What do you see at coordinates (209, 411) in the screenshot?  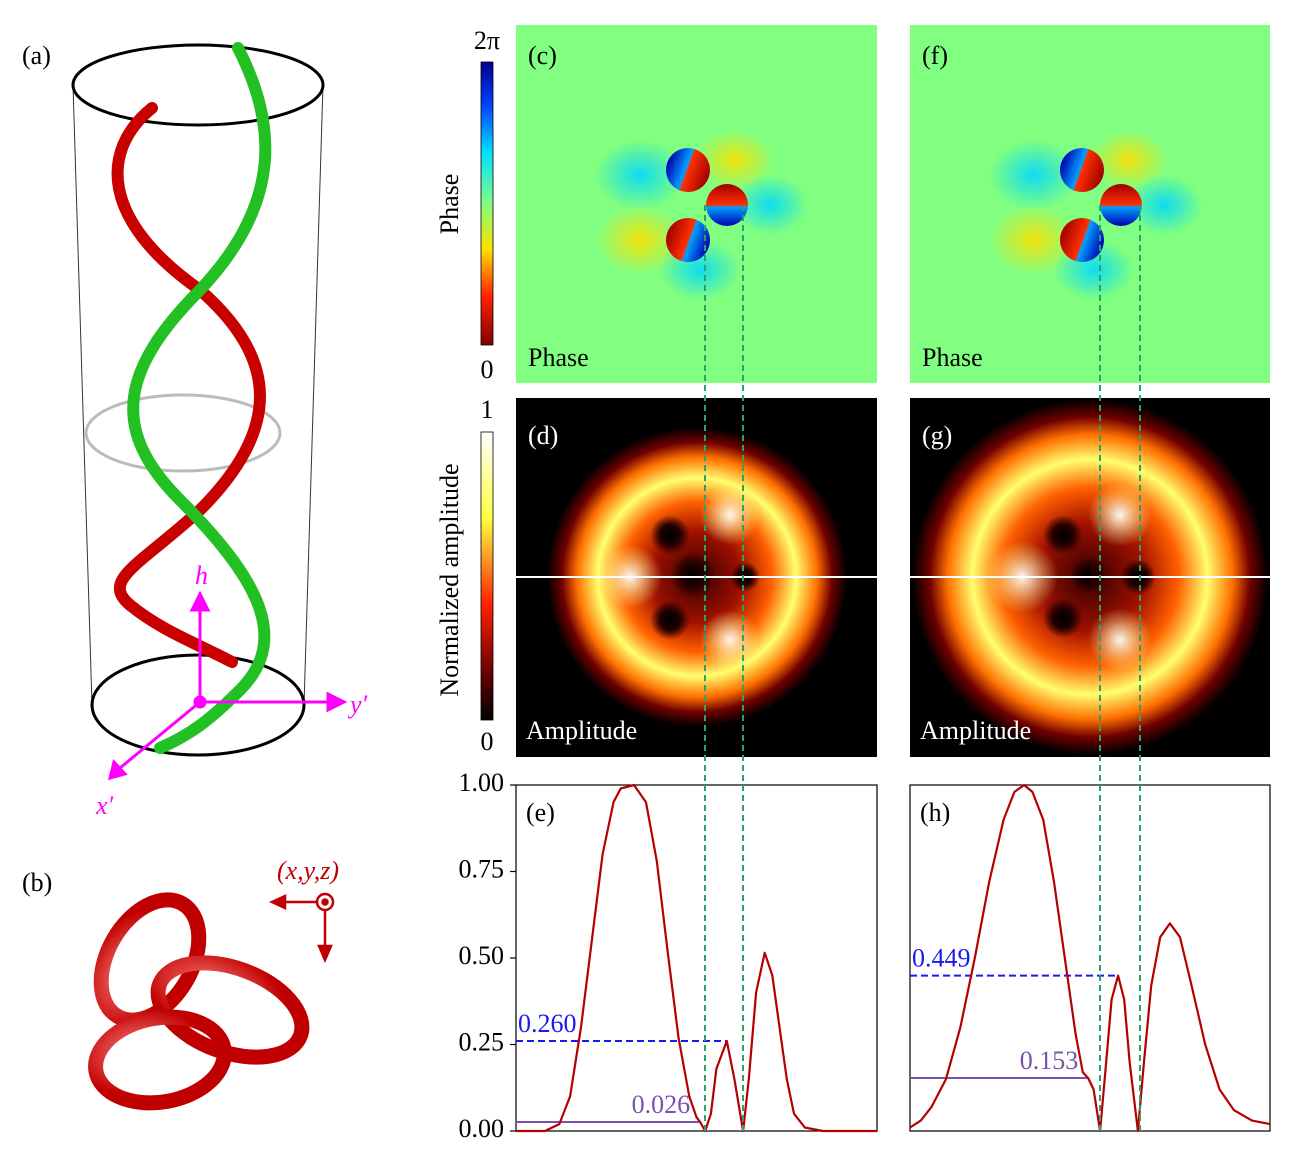 I see `helix-3d` at bounding box center [209, 411].